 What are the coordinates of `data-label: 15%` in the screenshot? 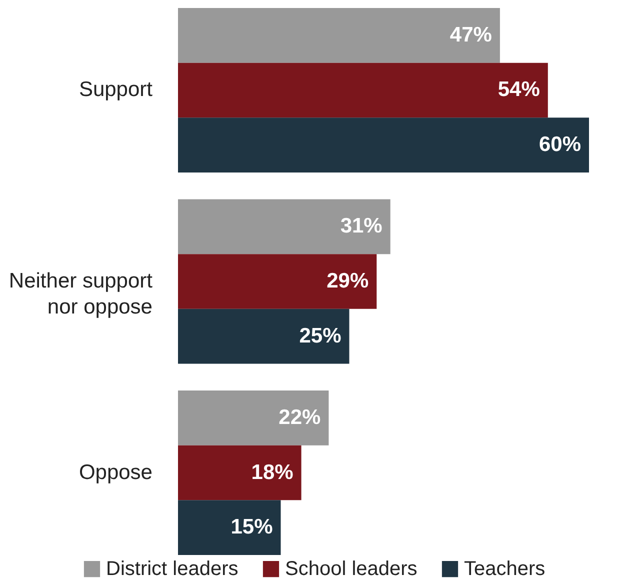 It's located at (252, 527).